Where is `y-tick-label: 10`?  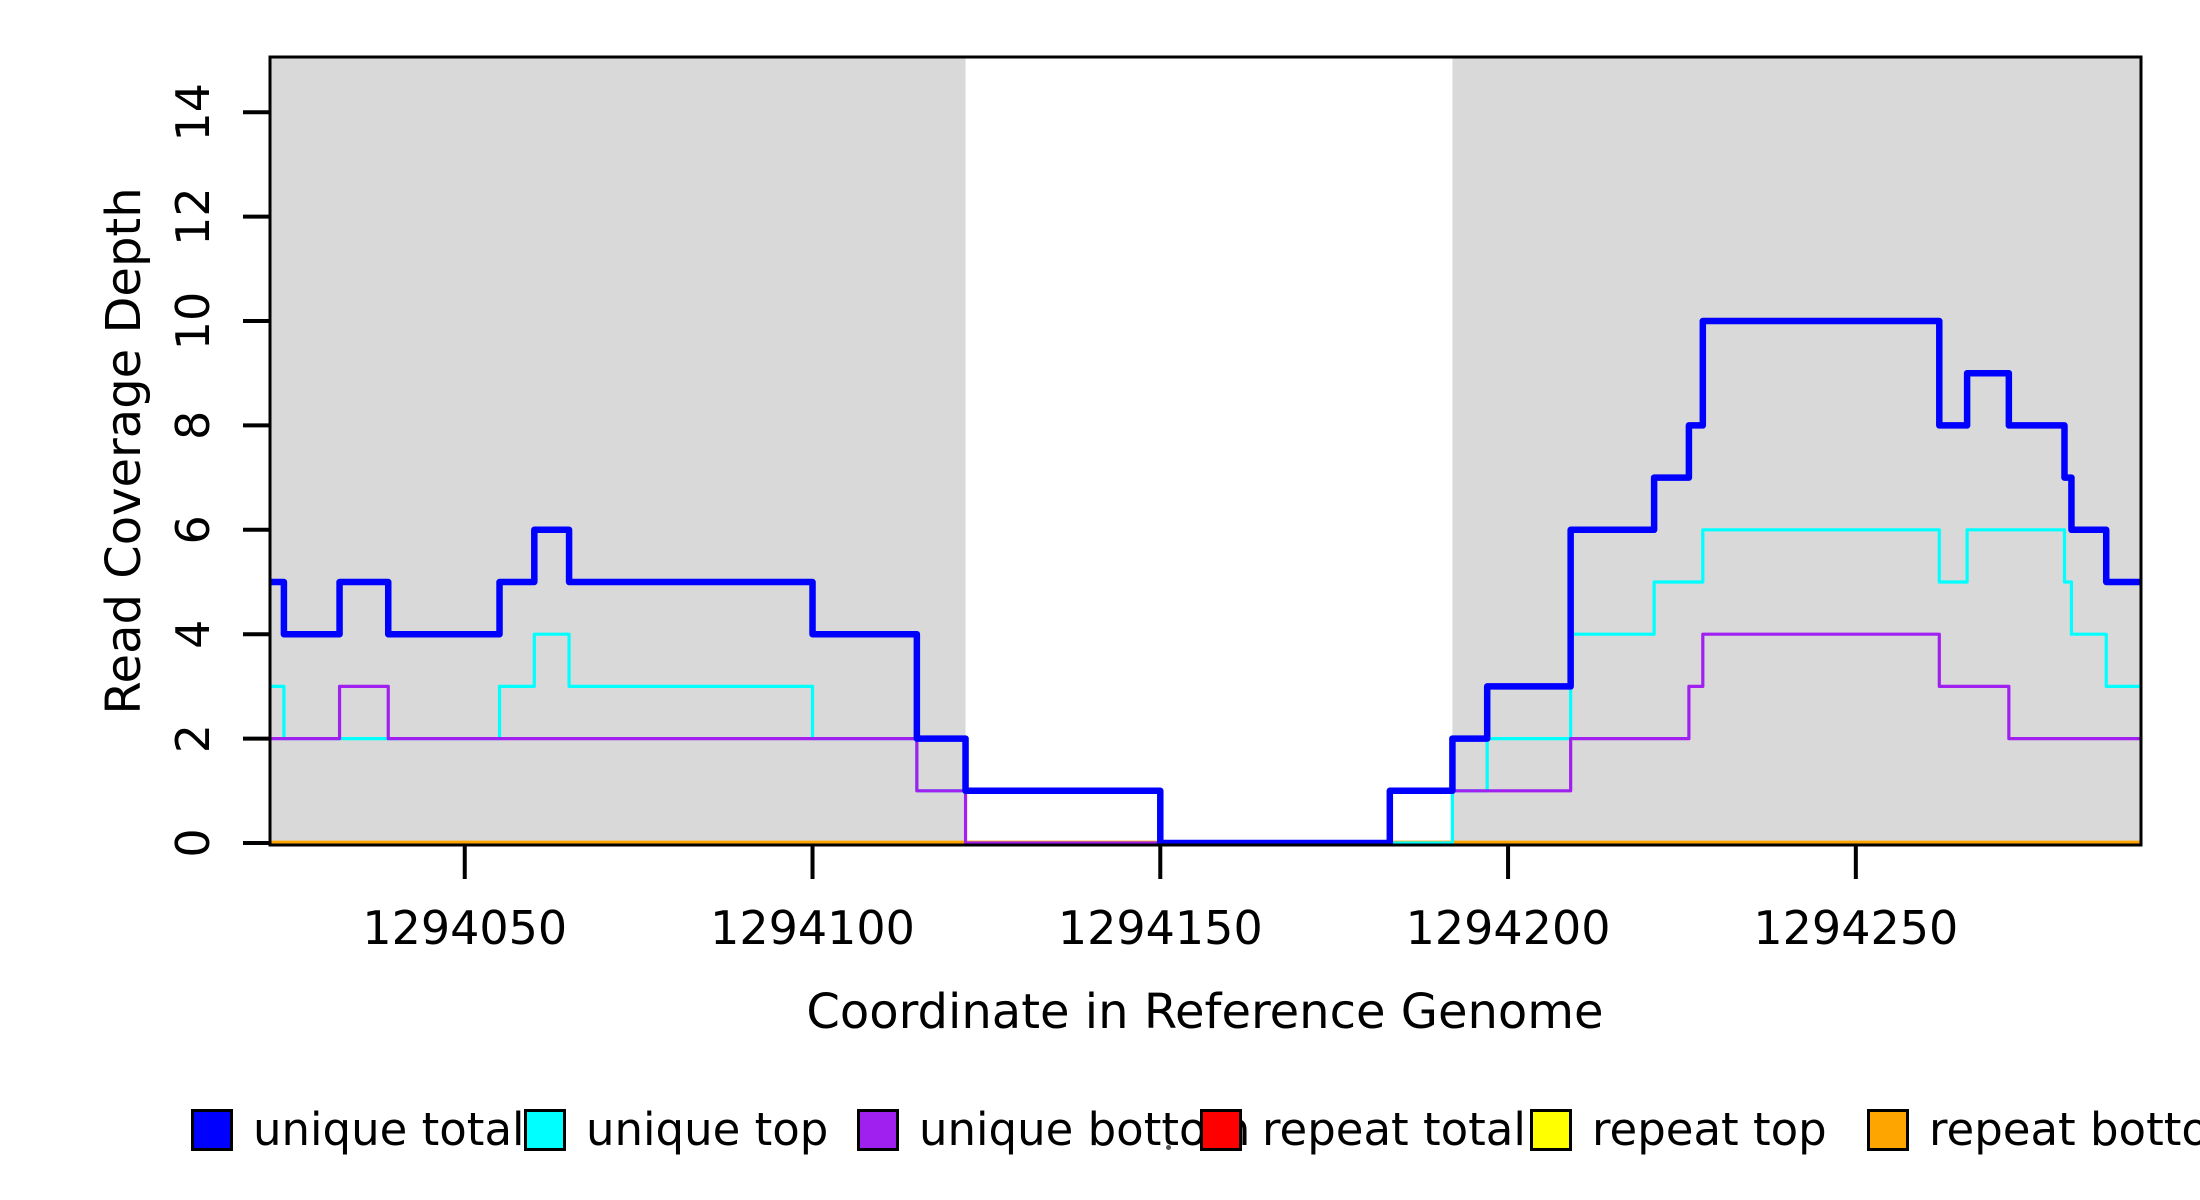 y-tick-label: 10 is located at coordinates (193, 321).